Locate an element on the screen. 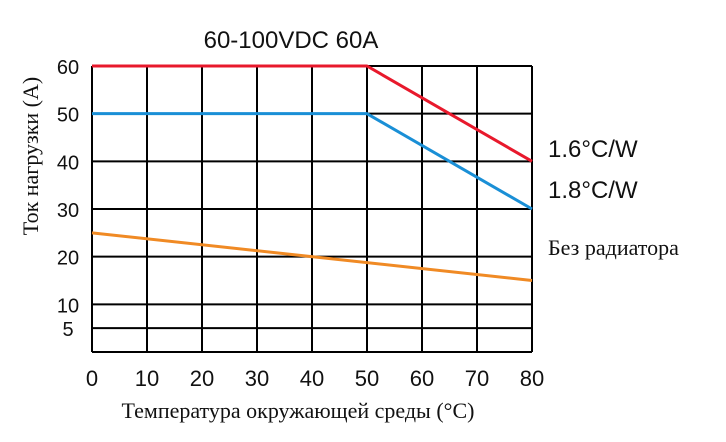 The image size is (726, 442). x-tick-label: 0 is located at coordinates (92, 378).